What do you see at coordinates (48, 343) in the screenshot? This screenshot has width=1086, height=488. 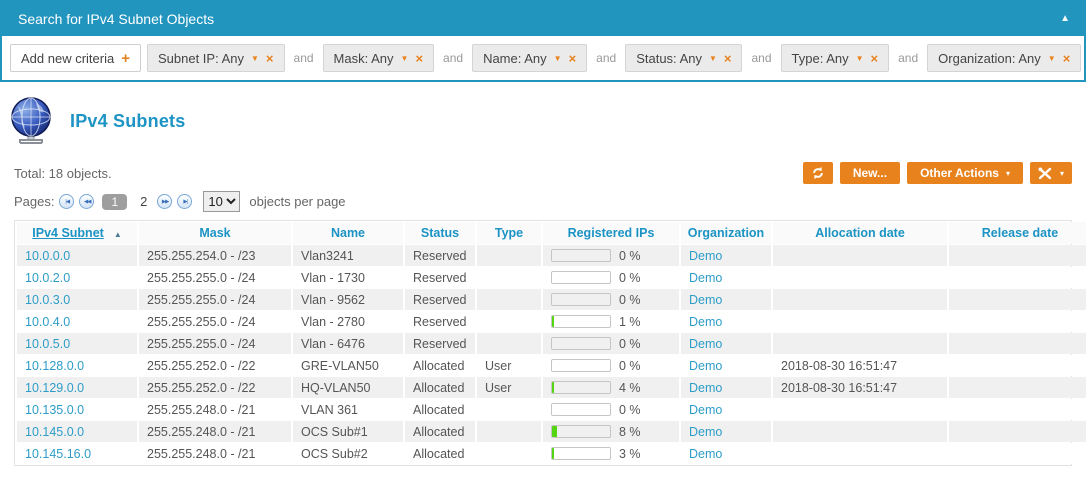 I see `subnet-link: 10.0.5.0` at bounding box center [48, 343].